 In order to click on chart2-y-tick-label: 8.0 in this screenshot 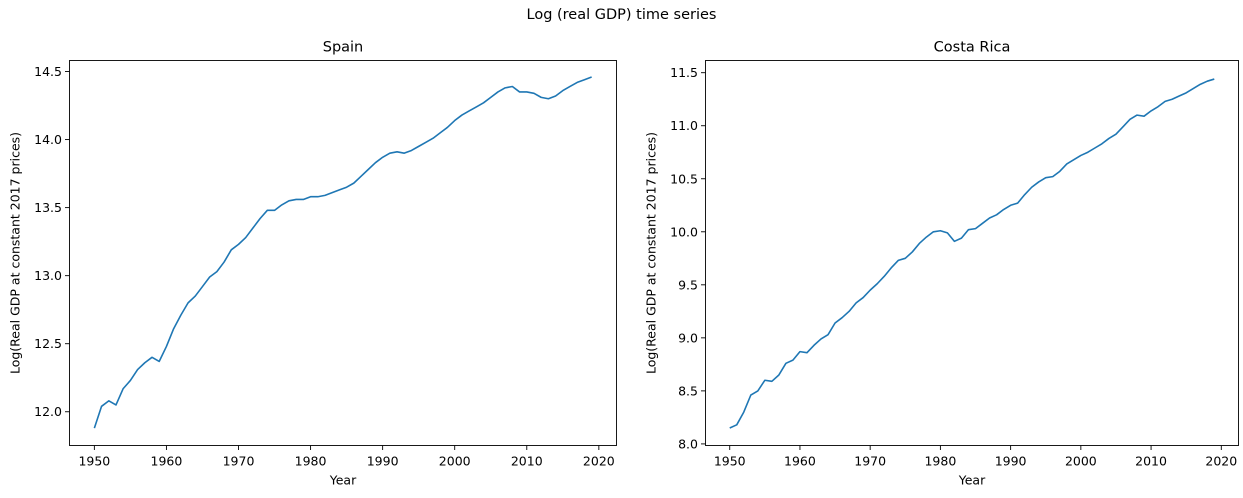, I will do `click(688, 443)`.